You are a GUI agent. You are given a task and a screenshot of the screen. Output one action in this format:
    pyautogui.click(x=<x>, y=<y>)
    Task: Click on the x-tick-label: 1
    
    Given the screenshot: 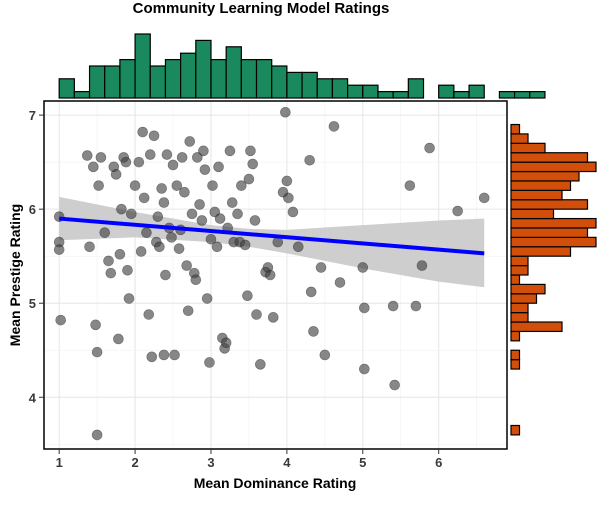 What is the action you would take?
    pyautogui.click(x=59, y=462)
    